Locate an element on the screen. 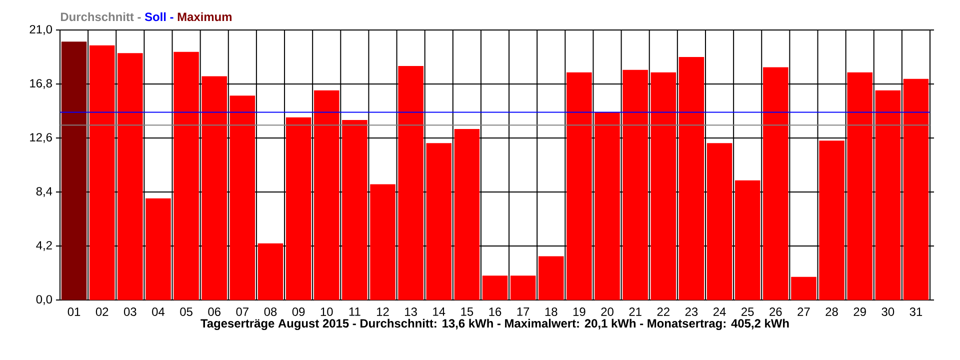 This screenshot has width=960, height=360. x-tick-label: 25 is located at coordinates (748, 312).